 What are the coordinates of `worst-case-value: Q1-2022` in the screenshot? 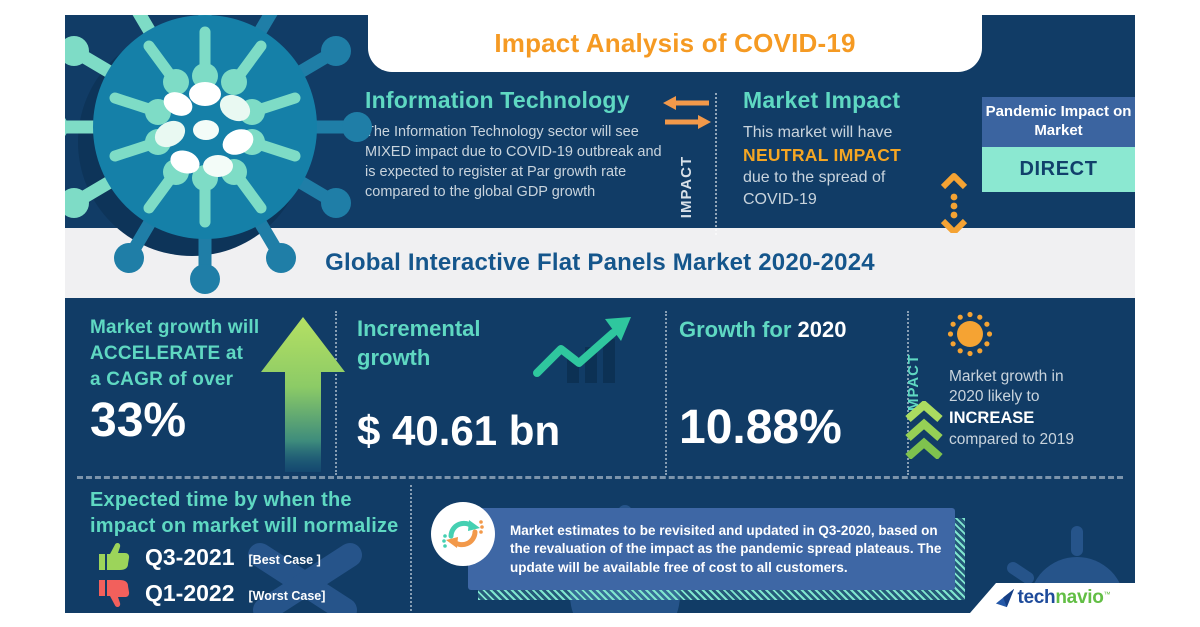 It's located at (190, 592).